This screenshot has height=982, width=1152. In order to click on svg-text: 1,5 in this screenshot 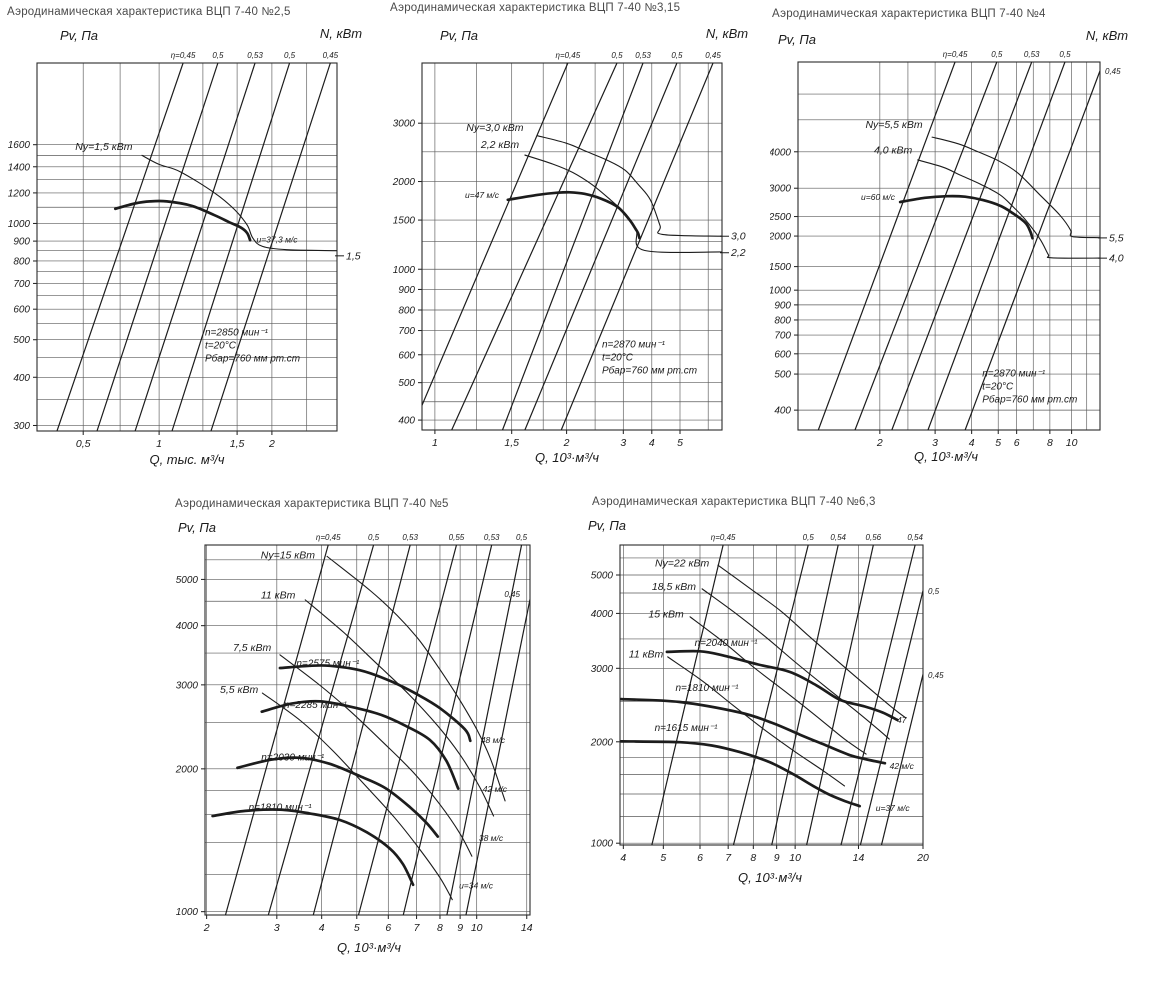, I will do `click(353, 256)`.